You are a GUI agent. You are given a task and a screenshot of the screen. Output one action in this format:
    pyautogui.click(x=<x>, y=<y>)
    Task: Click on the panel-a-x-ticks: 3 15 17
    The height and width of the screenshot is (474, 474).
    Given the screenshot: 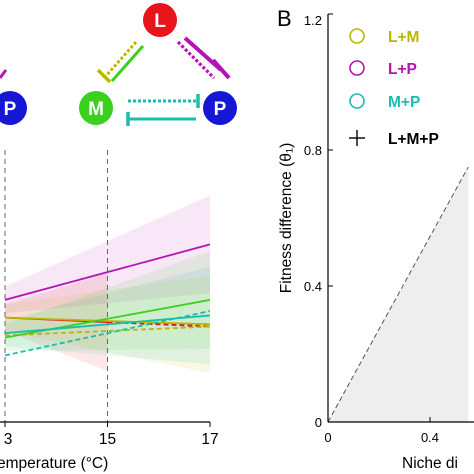 What is the action you would take?
    pyautogui.click(x=111, y=435)
    